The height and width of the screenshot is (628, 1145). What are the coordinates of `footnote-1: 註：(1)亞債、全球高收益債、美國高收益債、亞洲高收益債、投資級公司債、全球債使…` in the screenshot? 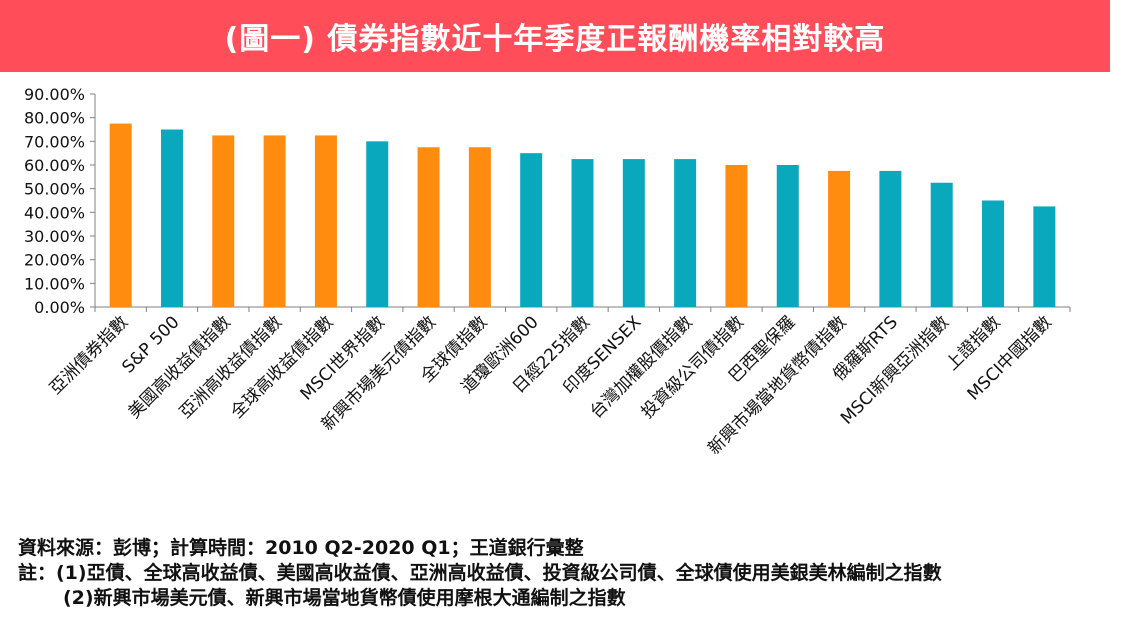 It's located at (480, 573).